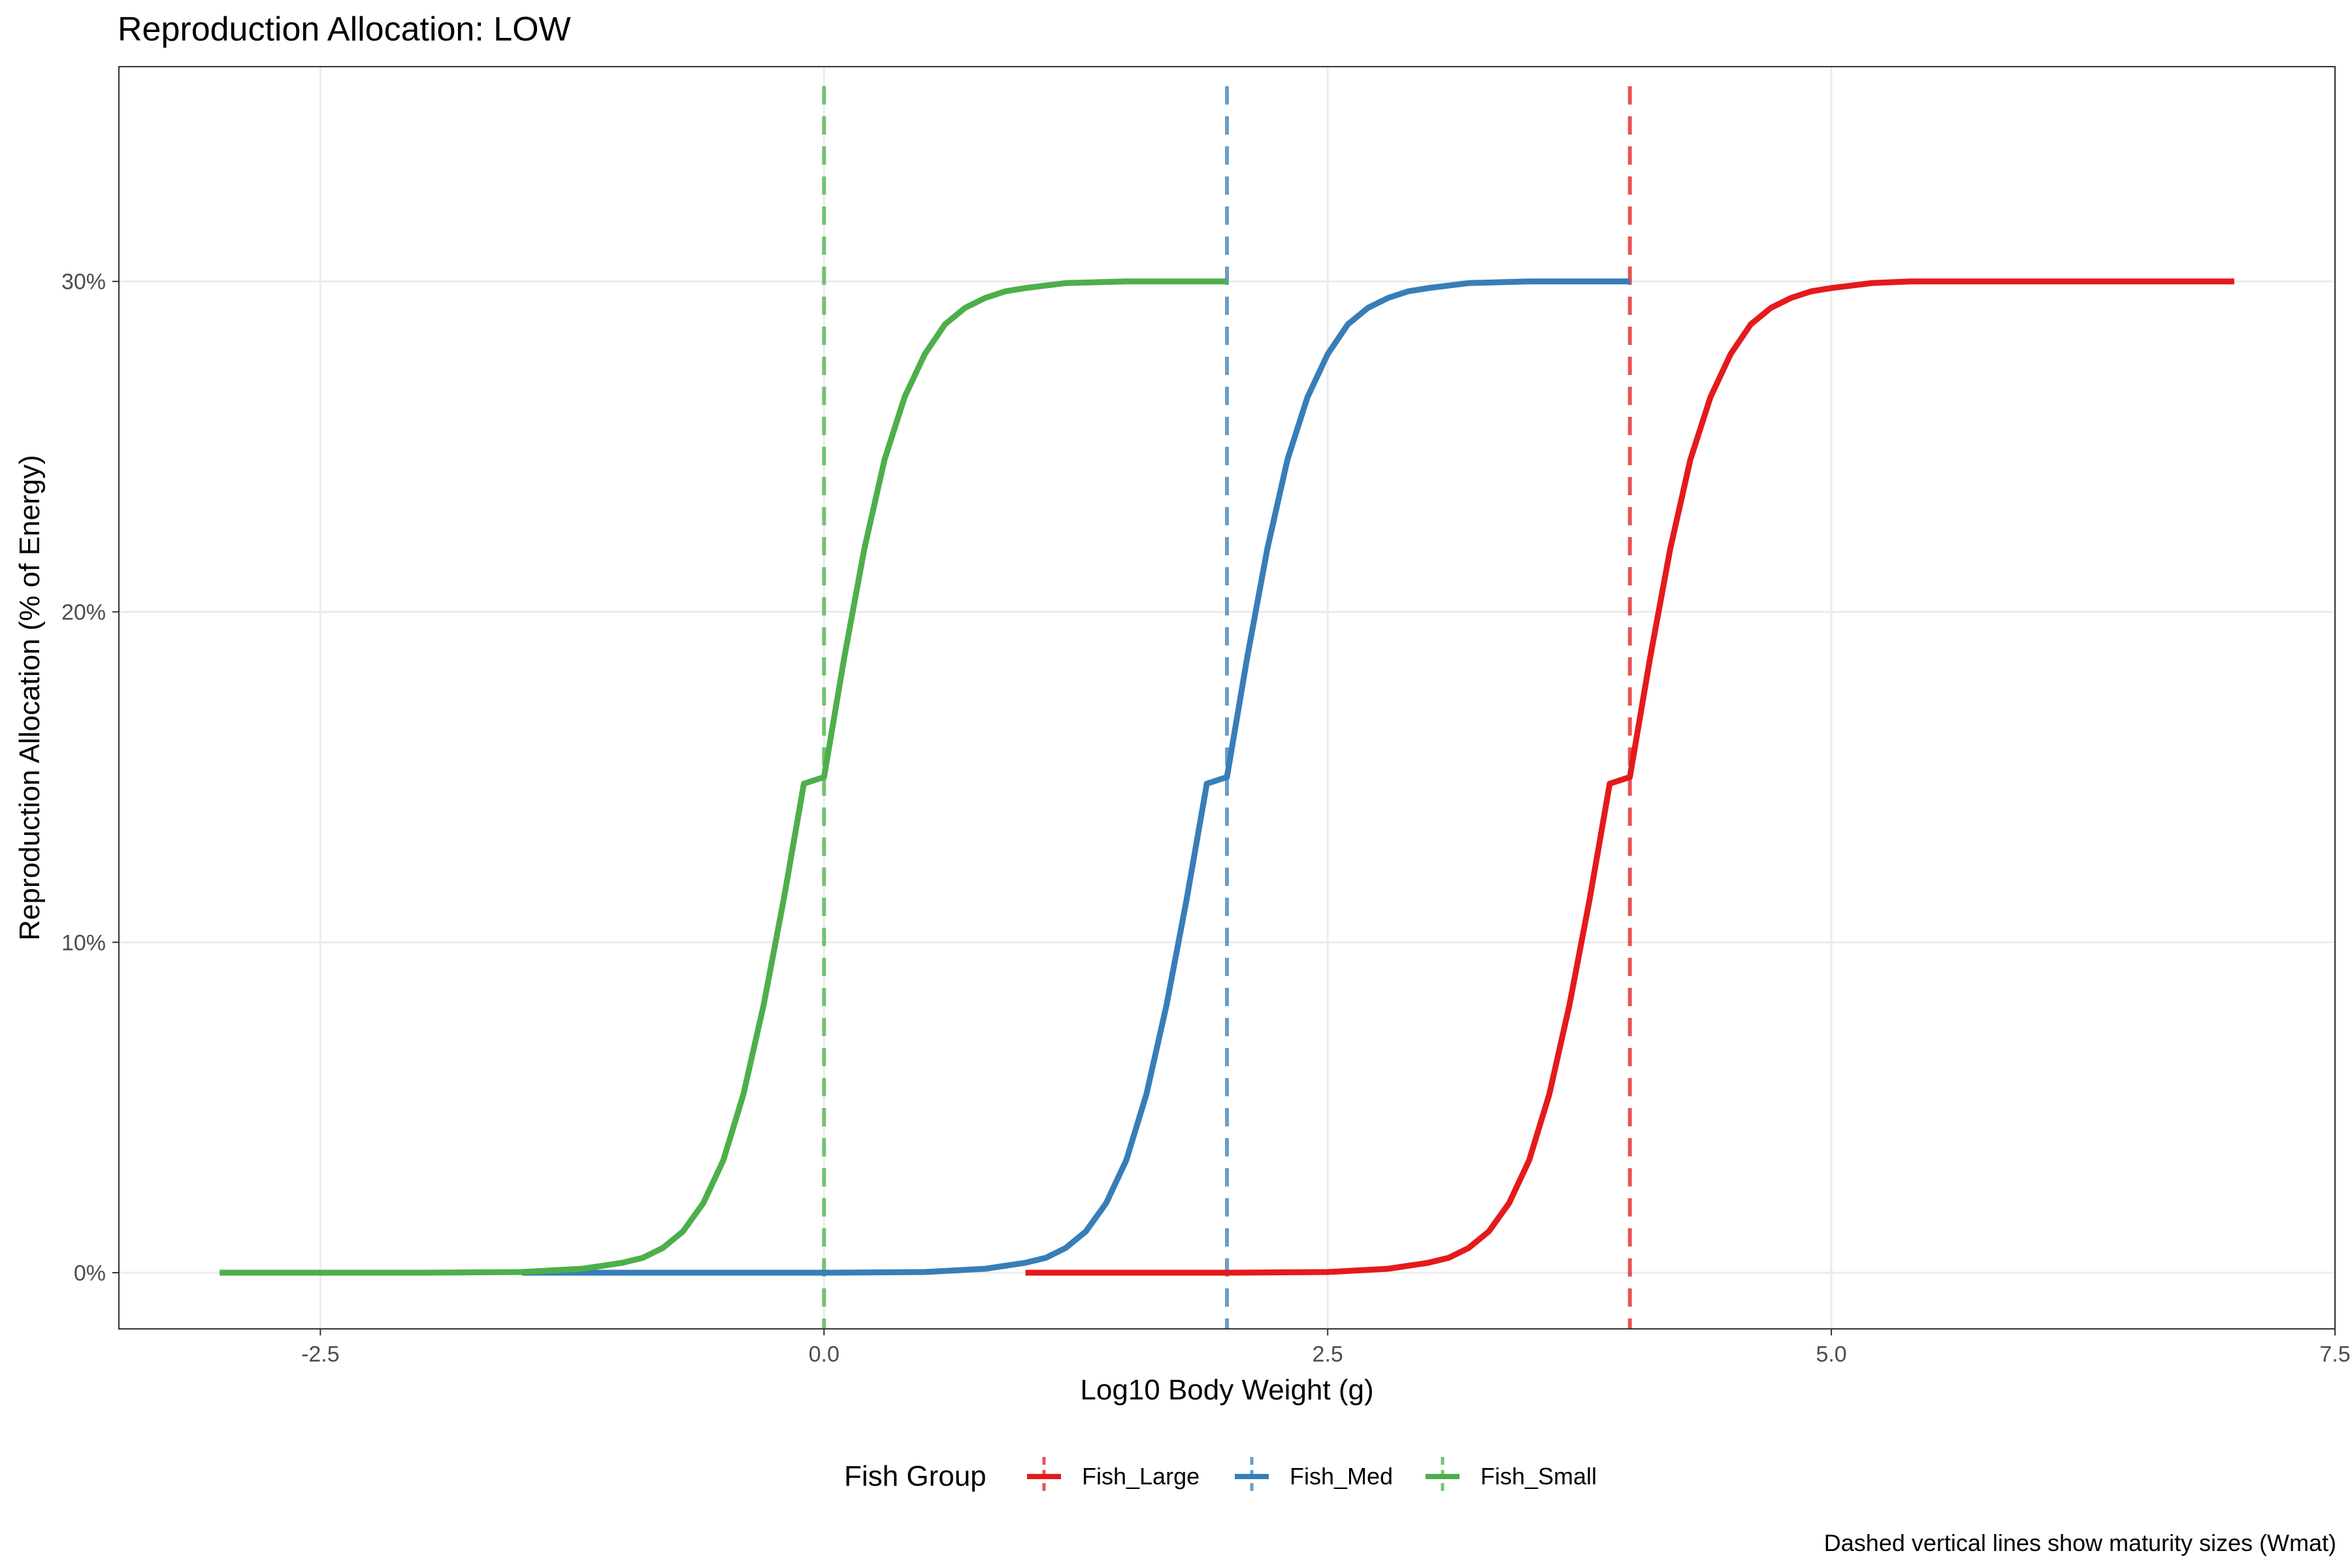 Image resolution: width=2352 pixels, height=1568 pixels. I want to click on legend-item-fish-small: Fish_Small, so click(1511, 1476).